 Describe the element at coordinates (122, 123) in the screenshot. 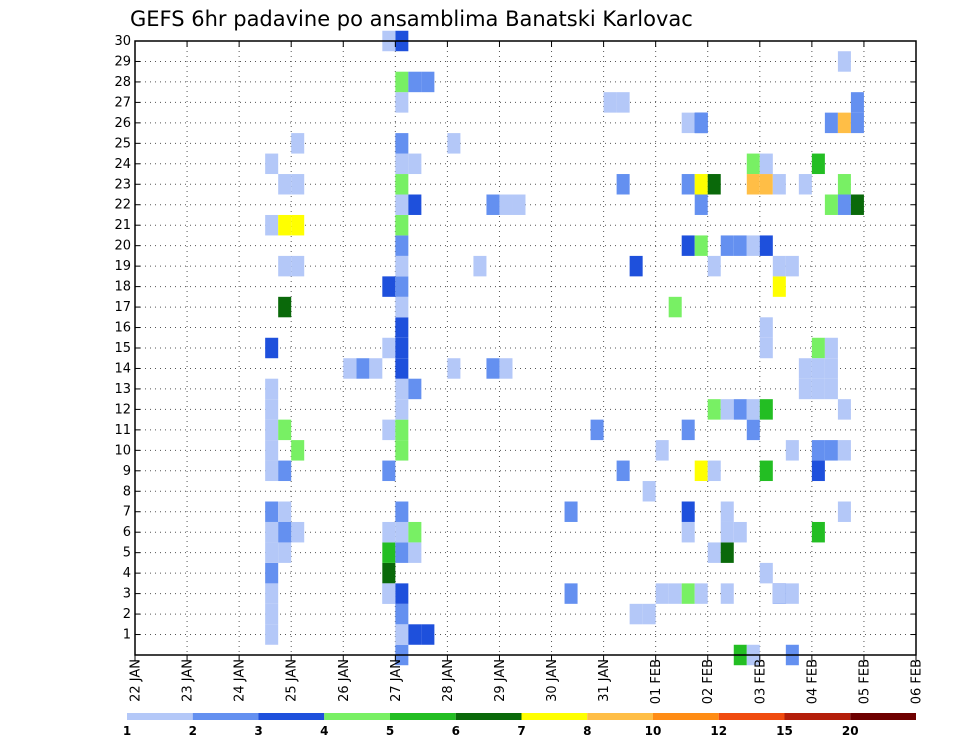

I see `y-tick-label: 26` at that location.